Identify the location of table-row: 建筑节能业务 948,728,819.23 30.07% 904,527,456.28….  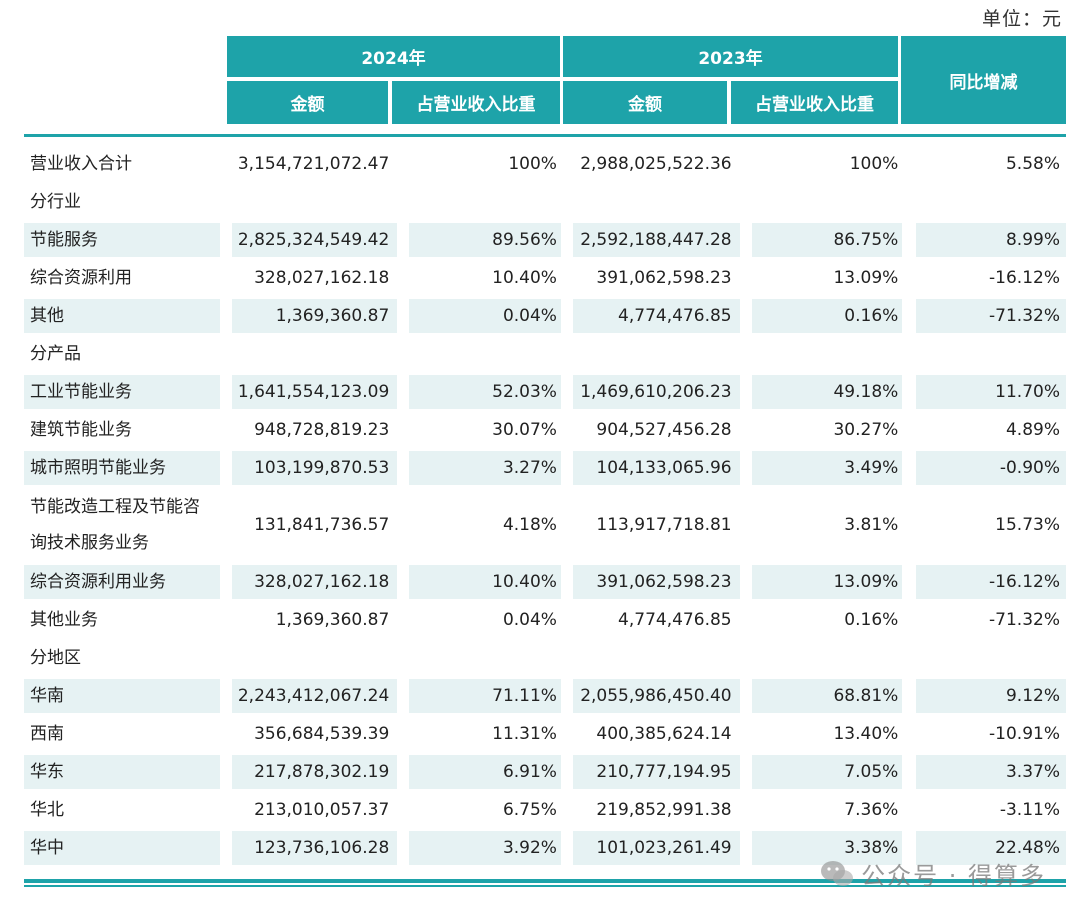
(545, 430).